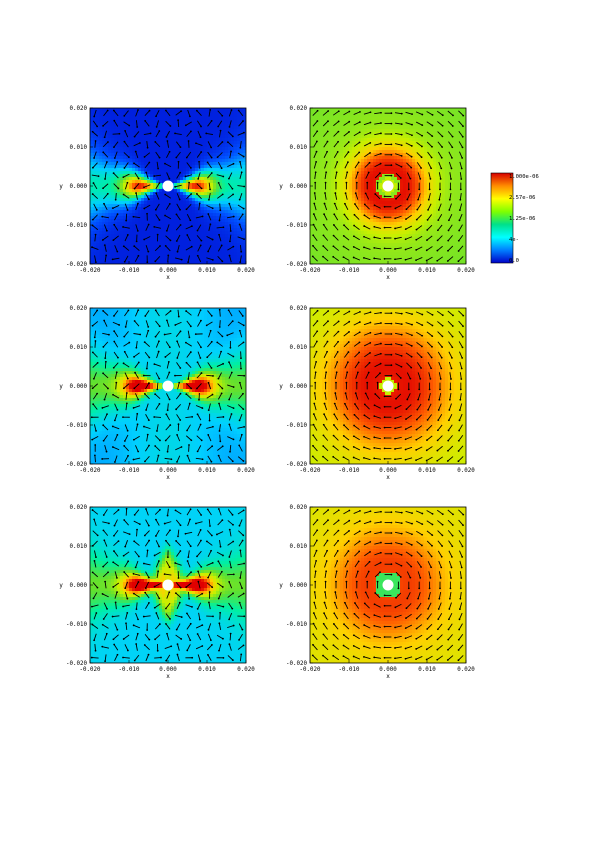 The height and width of the screenshot is (842, 596). I want to click on colorbar-label: 2.57e-06, so click(522, 198).